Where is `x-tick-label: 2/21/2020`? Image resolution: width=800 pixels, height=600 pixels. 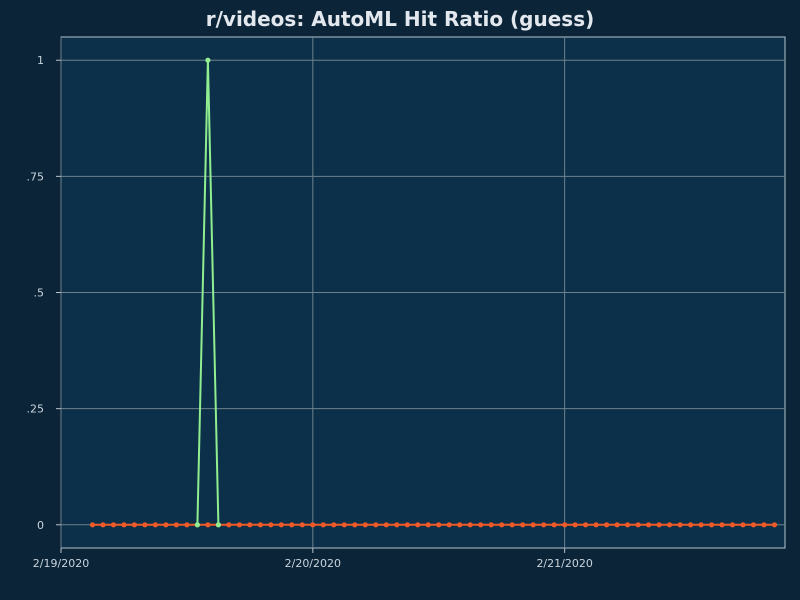 x-tick-label: 2/21/2020 is located at coordinates (564, 563).